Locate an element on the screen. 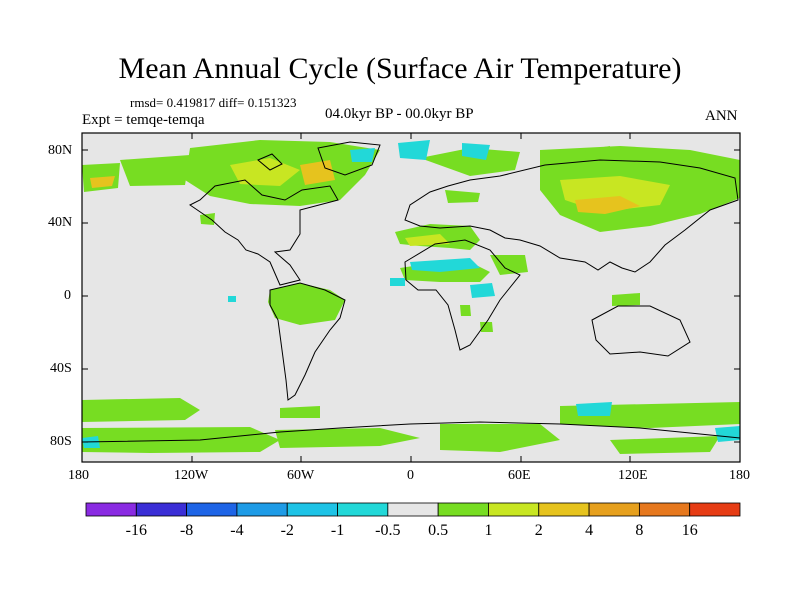  lon-tick-180e: 180 is located at coordinates (739, 475).